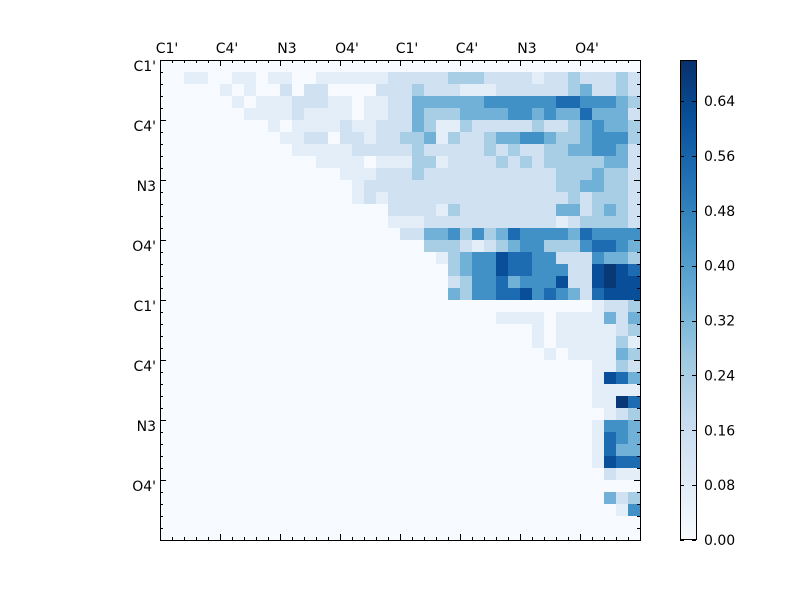 This screenshot has height=600, width=800. I want to click on x-tick-label: N3, so click(526, 49).